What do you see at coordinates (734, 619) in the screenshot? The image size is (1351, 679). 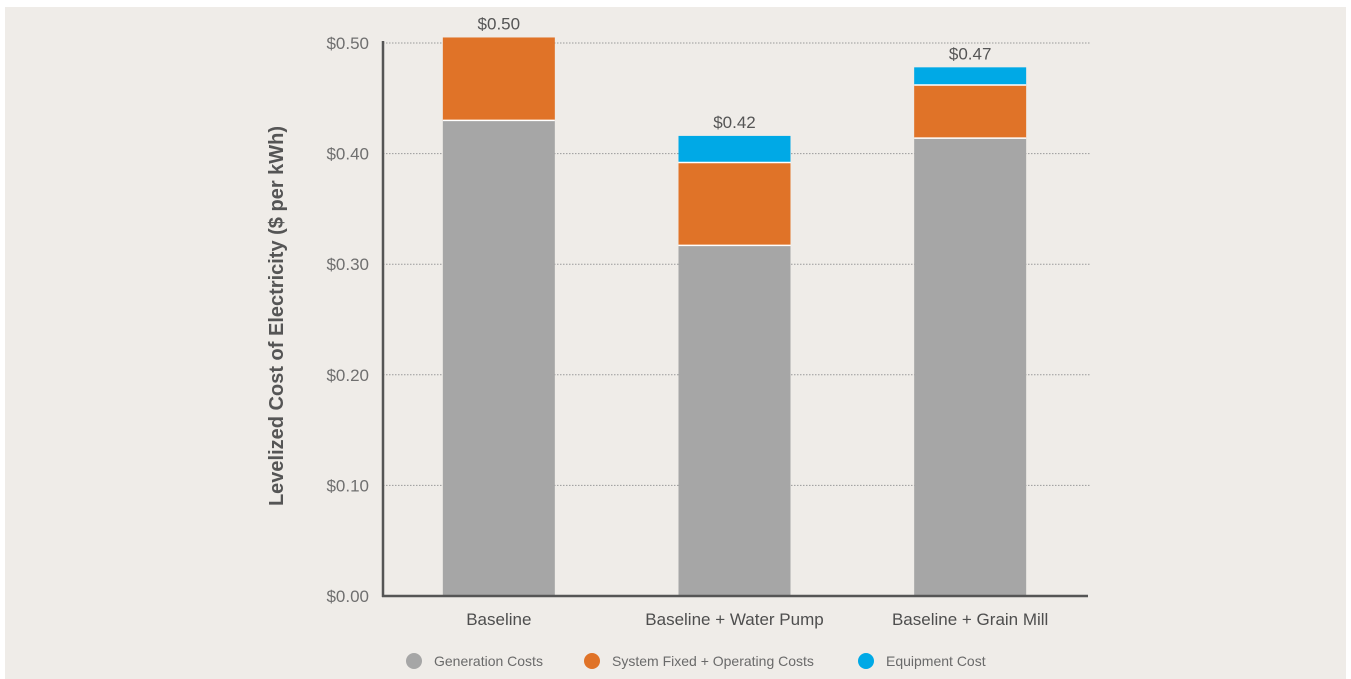 I see `x-category-label: Baseline + Water Pump` at bounding box center [734, 619].